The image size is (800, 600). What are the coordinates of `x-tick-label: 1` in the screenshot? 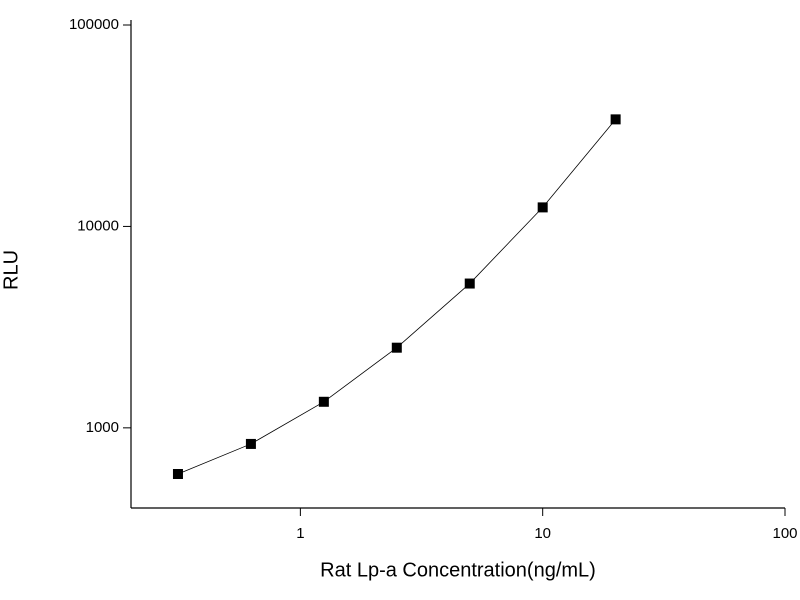 It's located at (300, 533).